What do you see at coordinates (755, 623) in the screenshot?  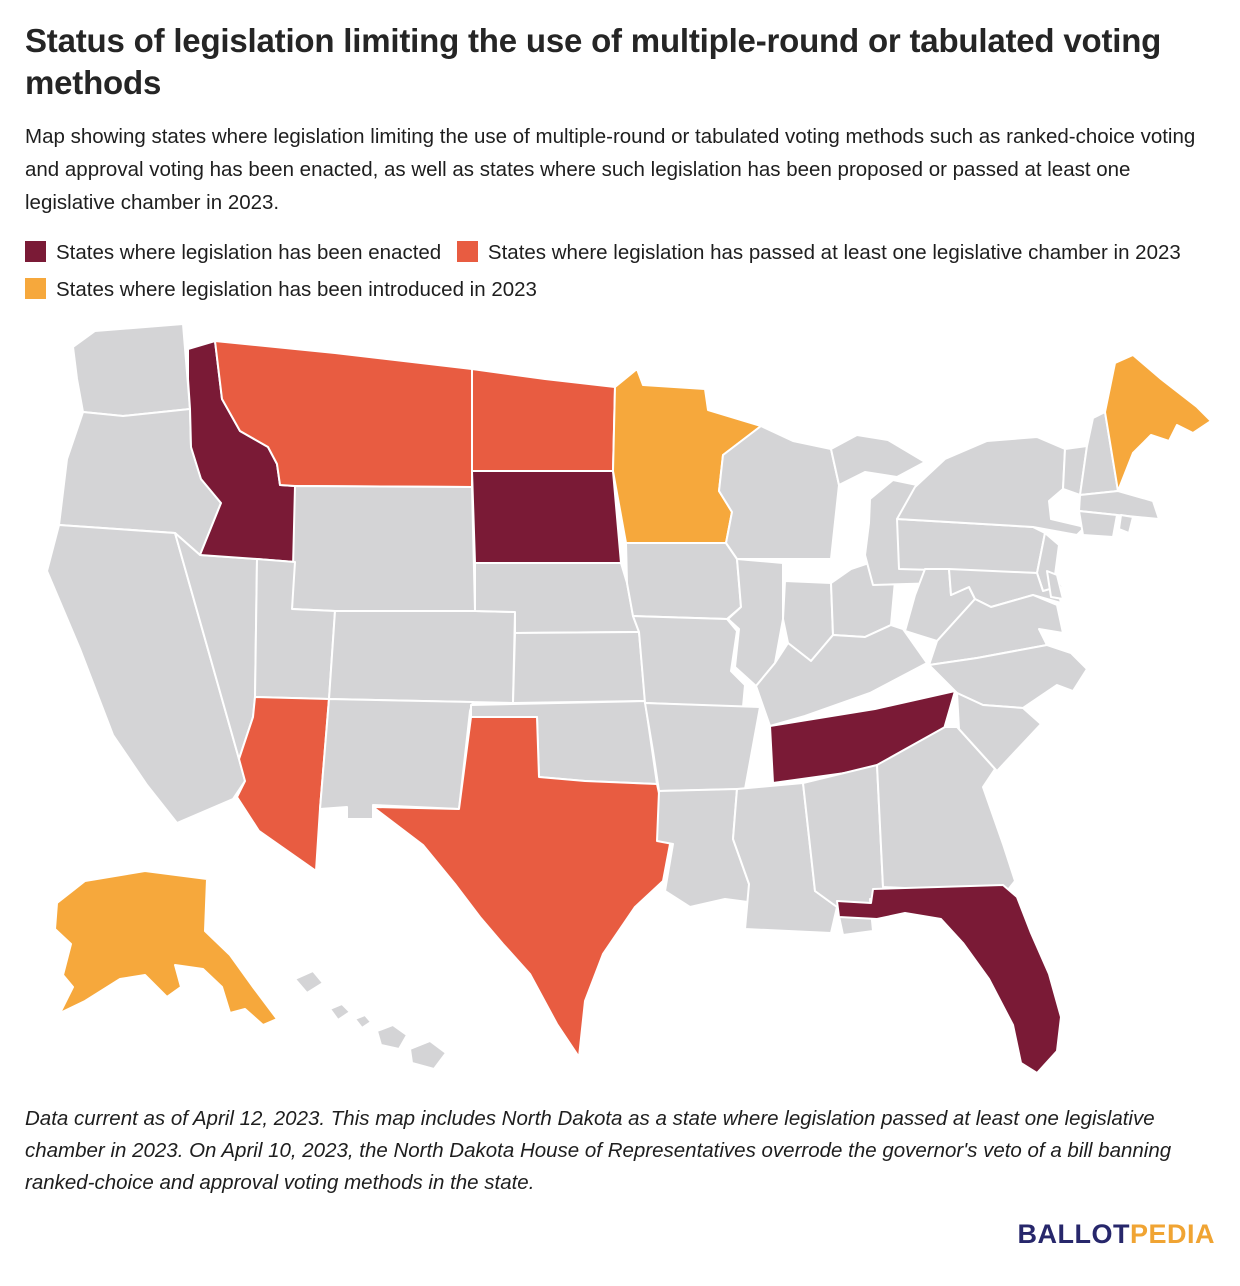 I see `state-illinois` at bounding box center [755, 623].